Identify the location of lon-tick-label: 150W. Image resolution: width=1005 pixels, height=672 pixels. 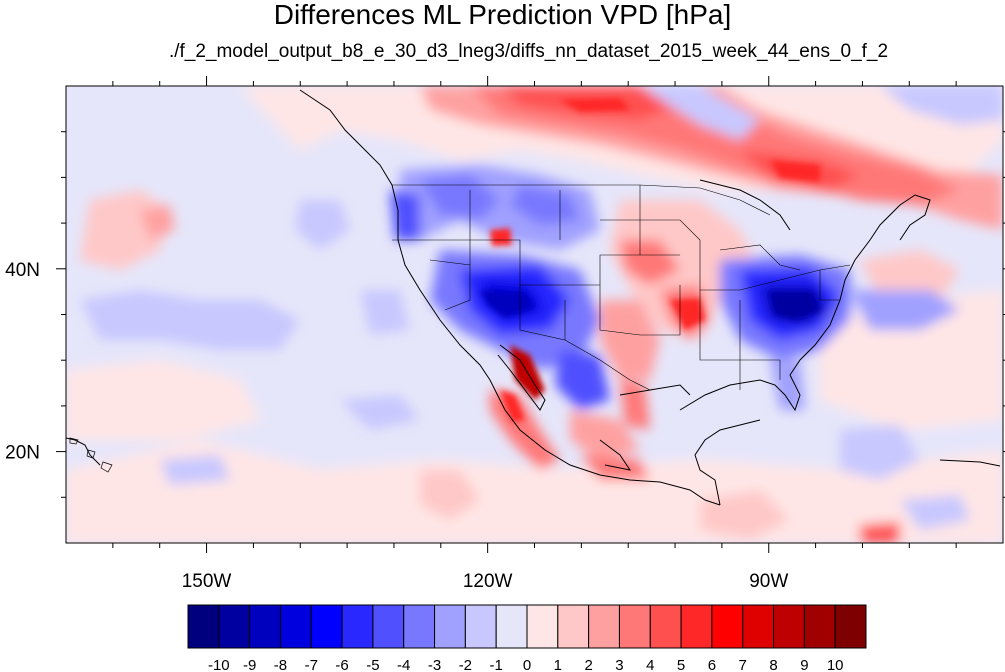
(207, 581).